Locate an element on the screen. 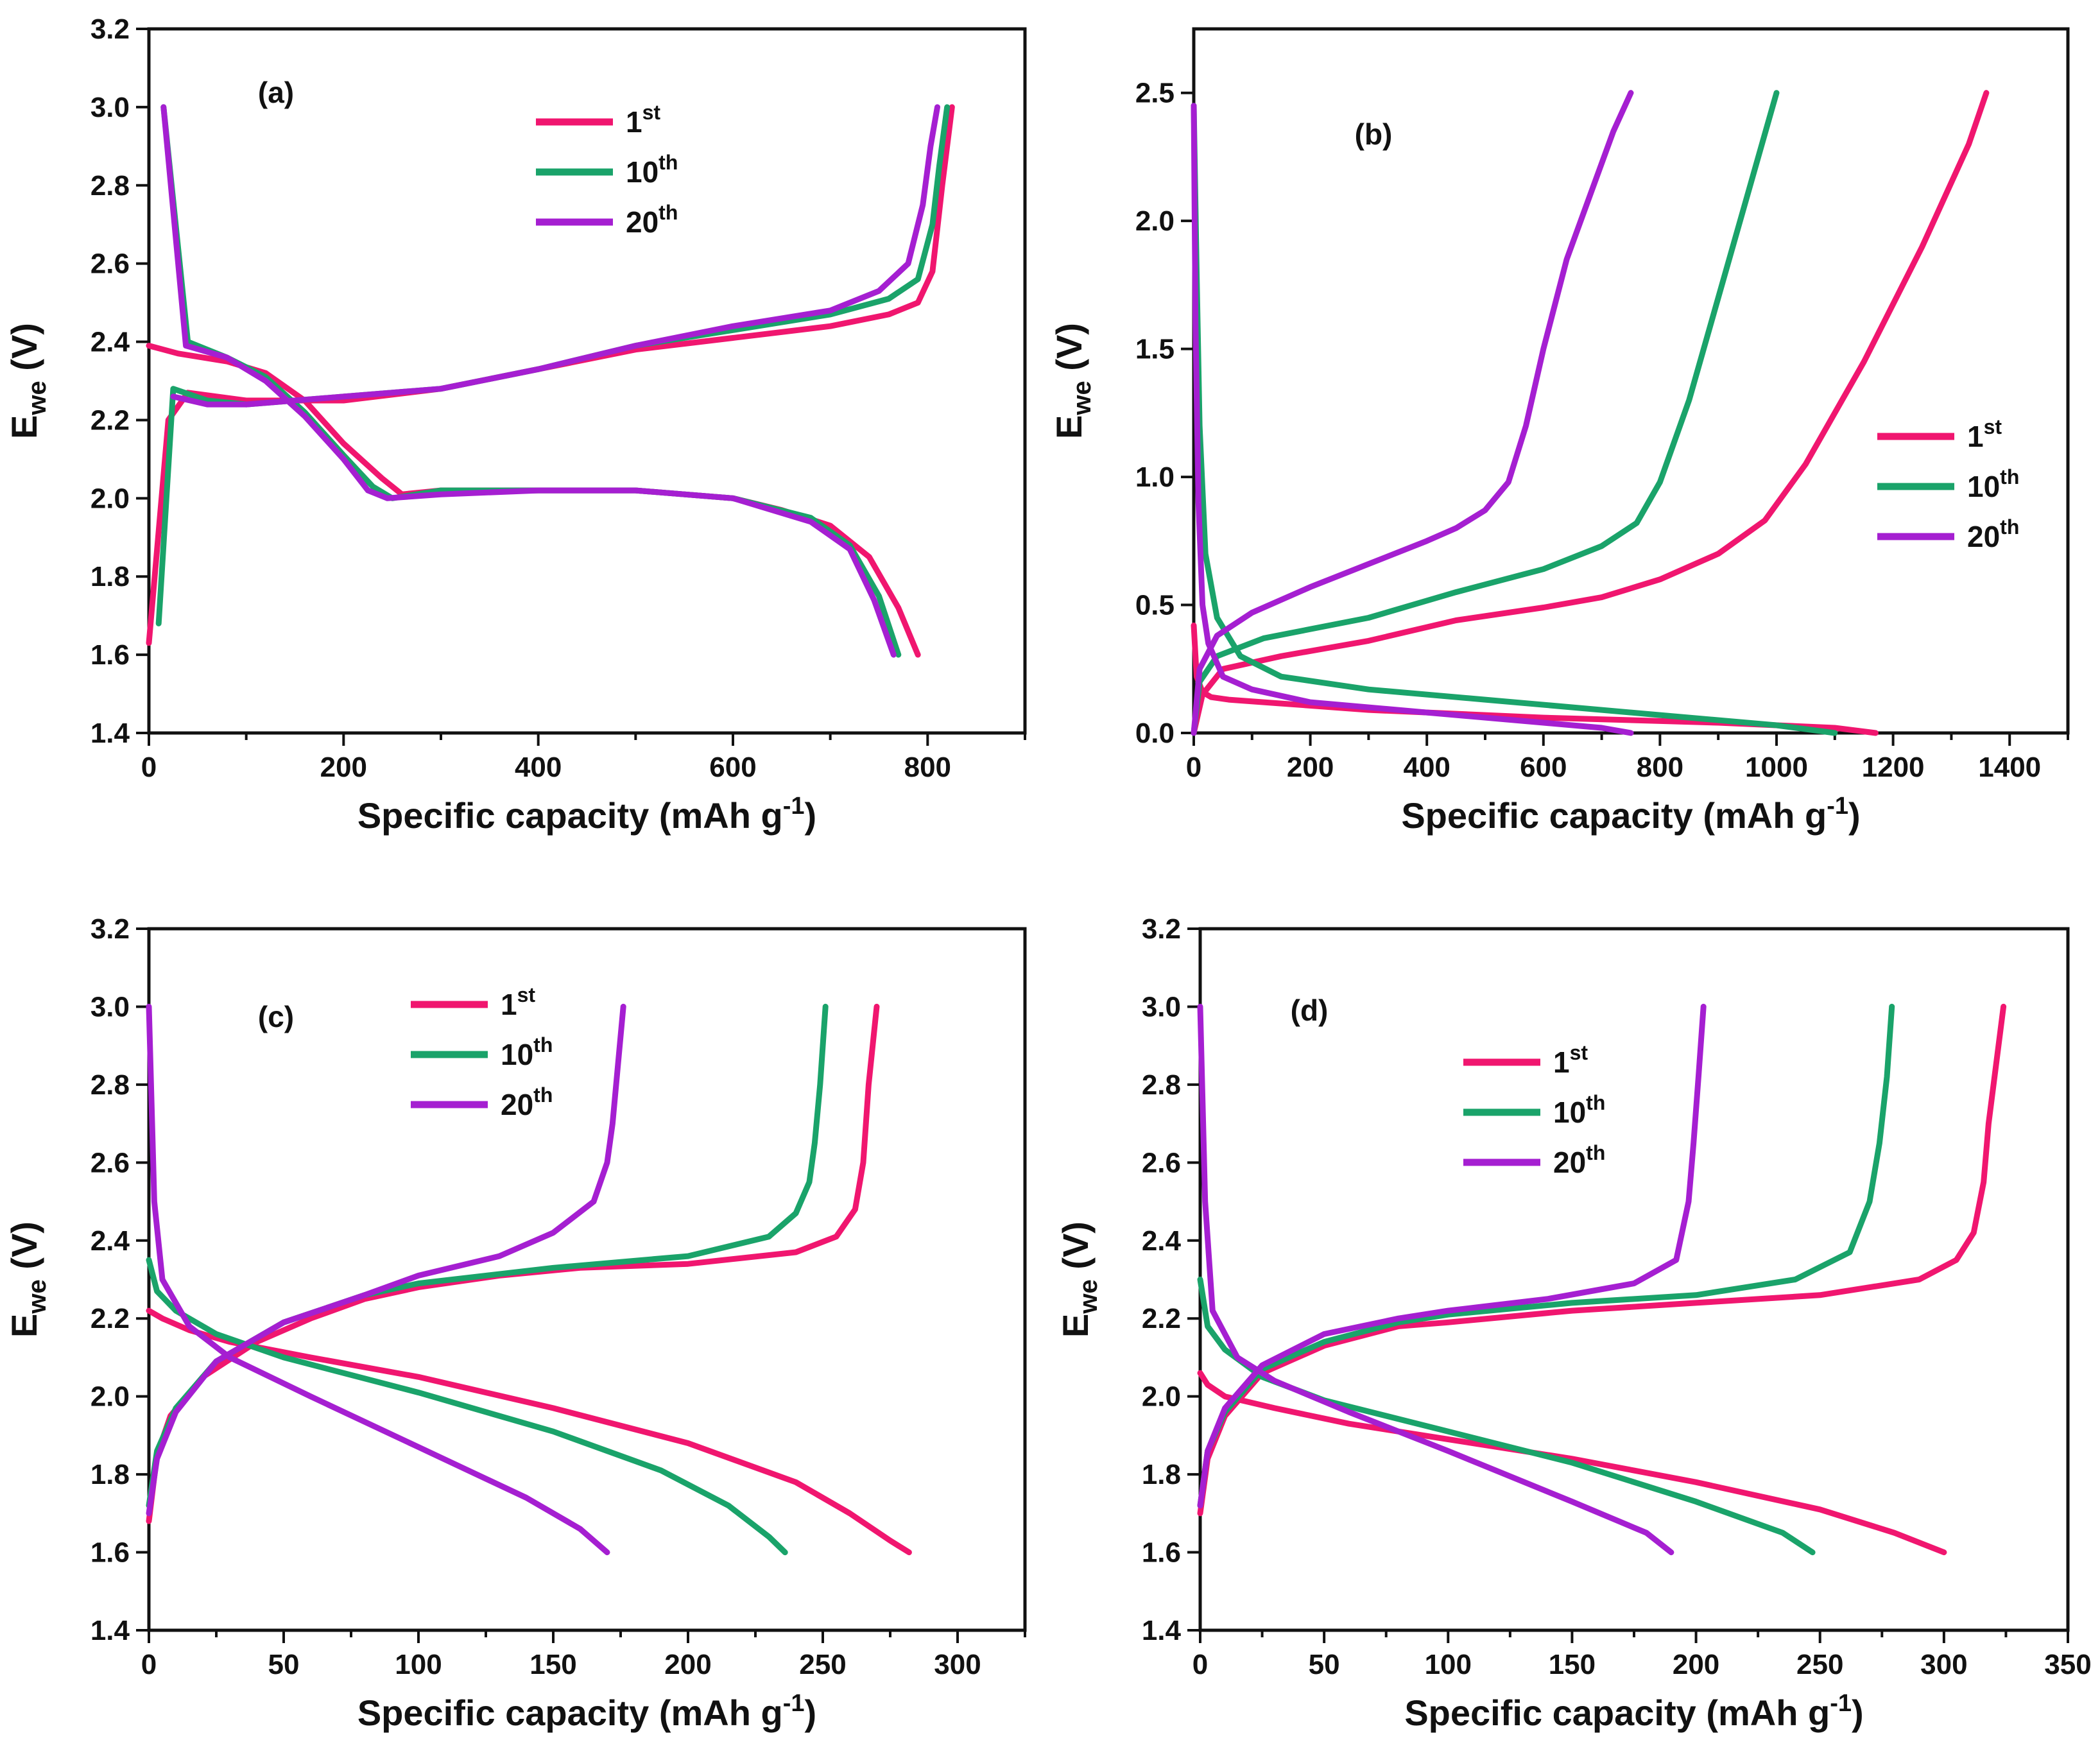 The width and height of the screenshot is (2100, 1749). y-tick-label: 1.5 is located at coordinates (1155, 349).